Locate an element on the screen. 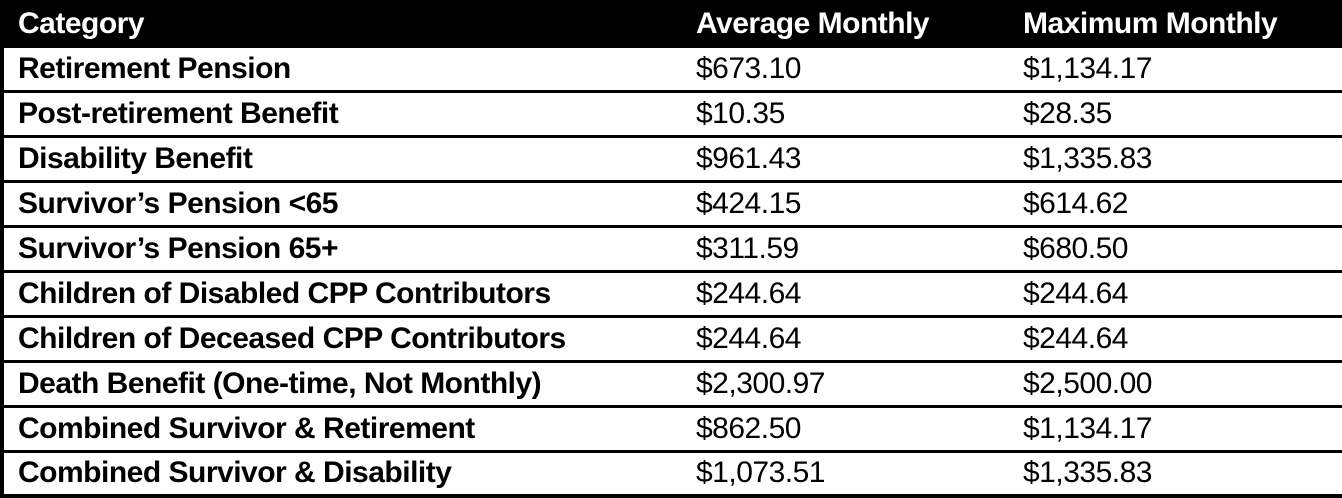 This screenshot has width=1342, height=498. cell-average-monthly: $862.50 is located at coordinates (845, 427).